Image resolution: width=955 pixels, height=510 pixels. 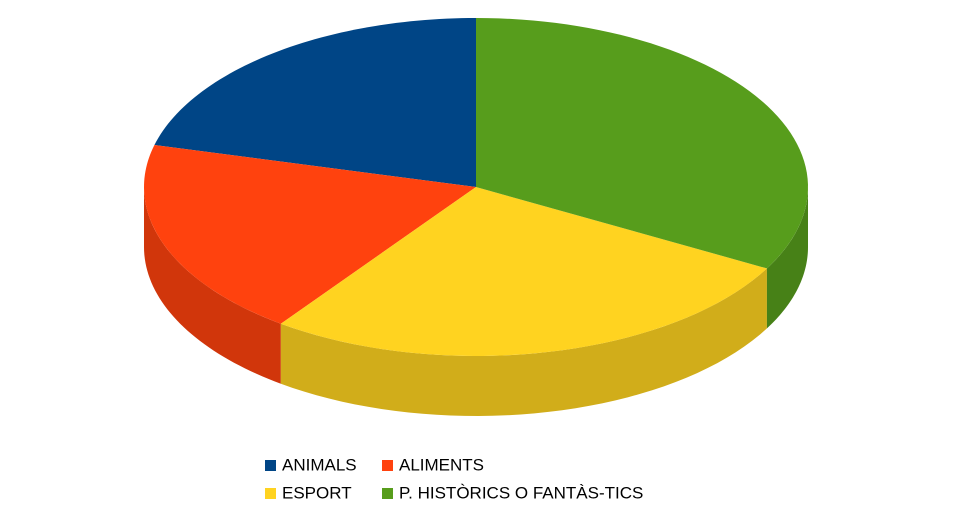 What do you see at coordinates (521, 492) in the screenshot?
I see `legend-label: P. HISTÒRICS O FANTÀS-TICS` at bounding box center [521, 492].